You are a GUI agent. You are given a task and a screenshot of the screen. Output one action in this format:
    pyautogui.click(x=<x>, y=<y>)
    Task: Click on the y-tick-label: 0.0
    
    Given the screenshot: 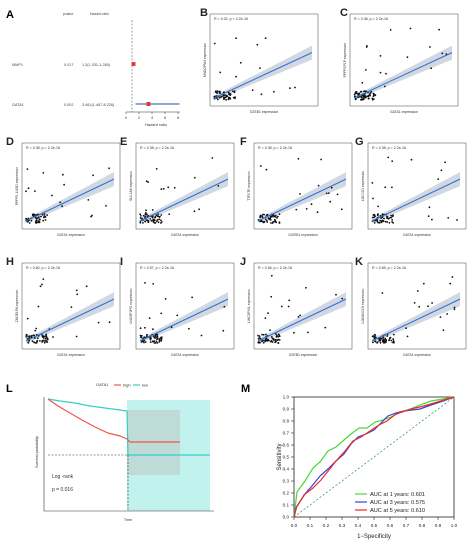 What is the action you would take?
    pyautogui.click(x=286, y=517)
    